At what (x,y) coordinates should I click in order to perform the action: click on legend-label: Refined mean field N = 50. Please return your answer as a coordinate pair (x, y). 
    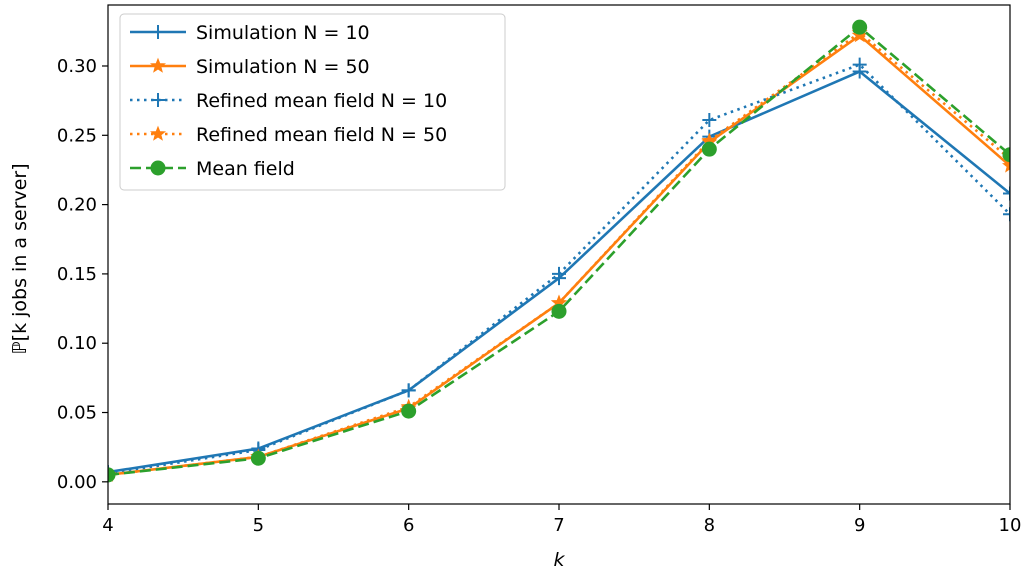
    Looking at the image, I should click on (321, 135).